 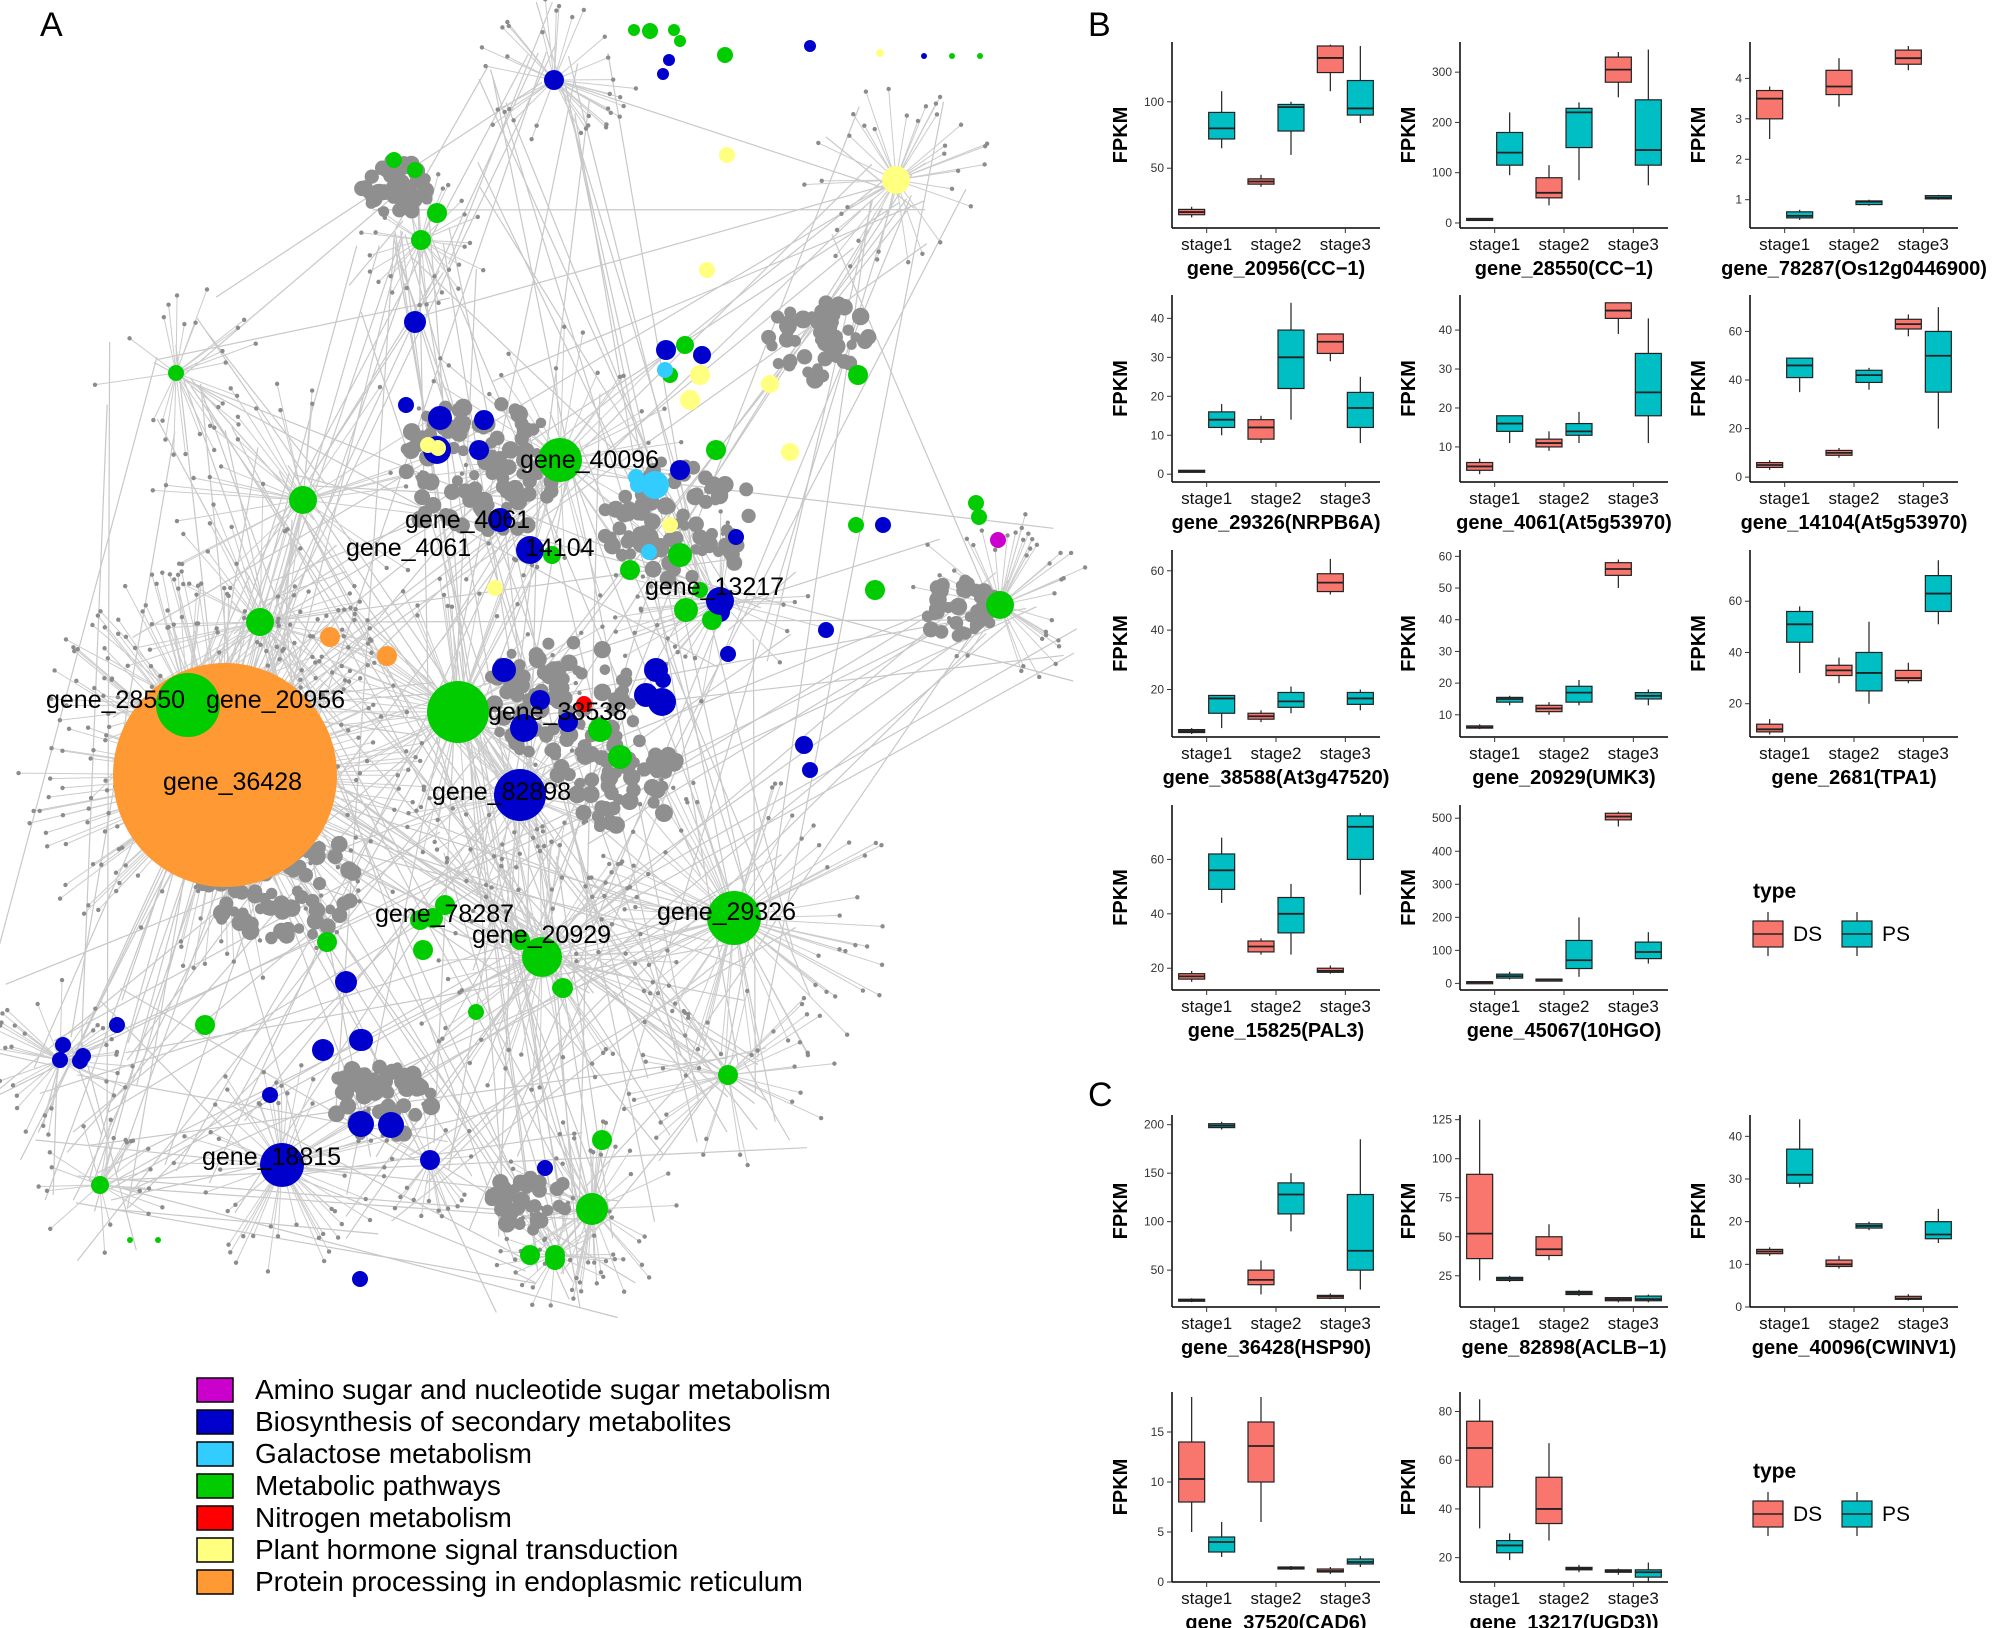 I want to click on y-tick-label: 400, so click(x=1442, y=851).